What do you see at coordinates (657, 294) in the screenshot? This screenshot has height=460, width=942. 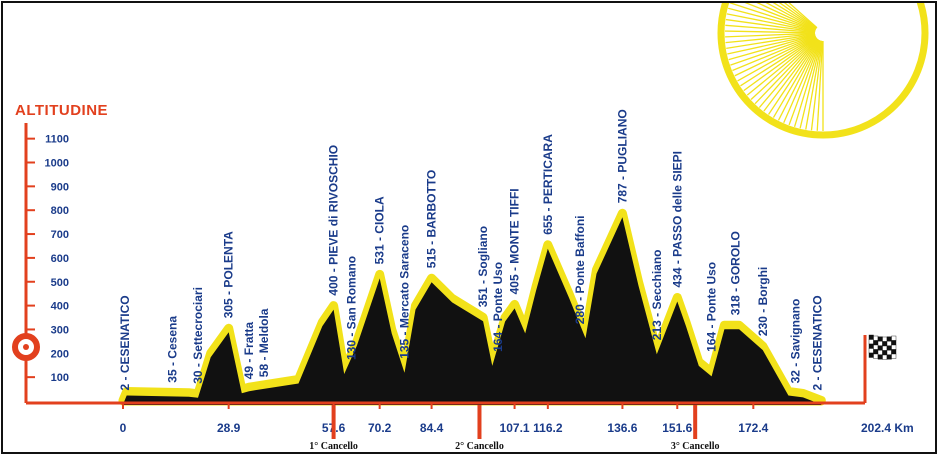 I see `place-label: 213 - Secchiano` at bounding box center [657, 294].